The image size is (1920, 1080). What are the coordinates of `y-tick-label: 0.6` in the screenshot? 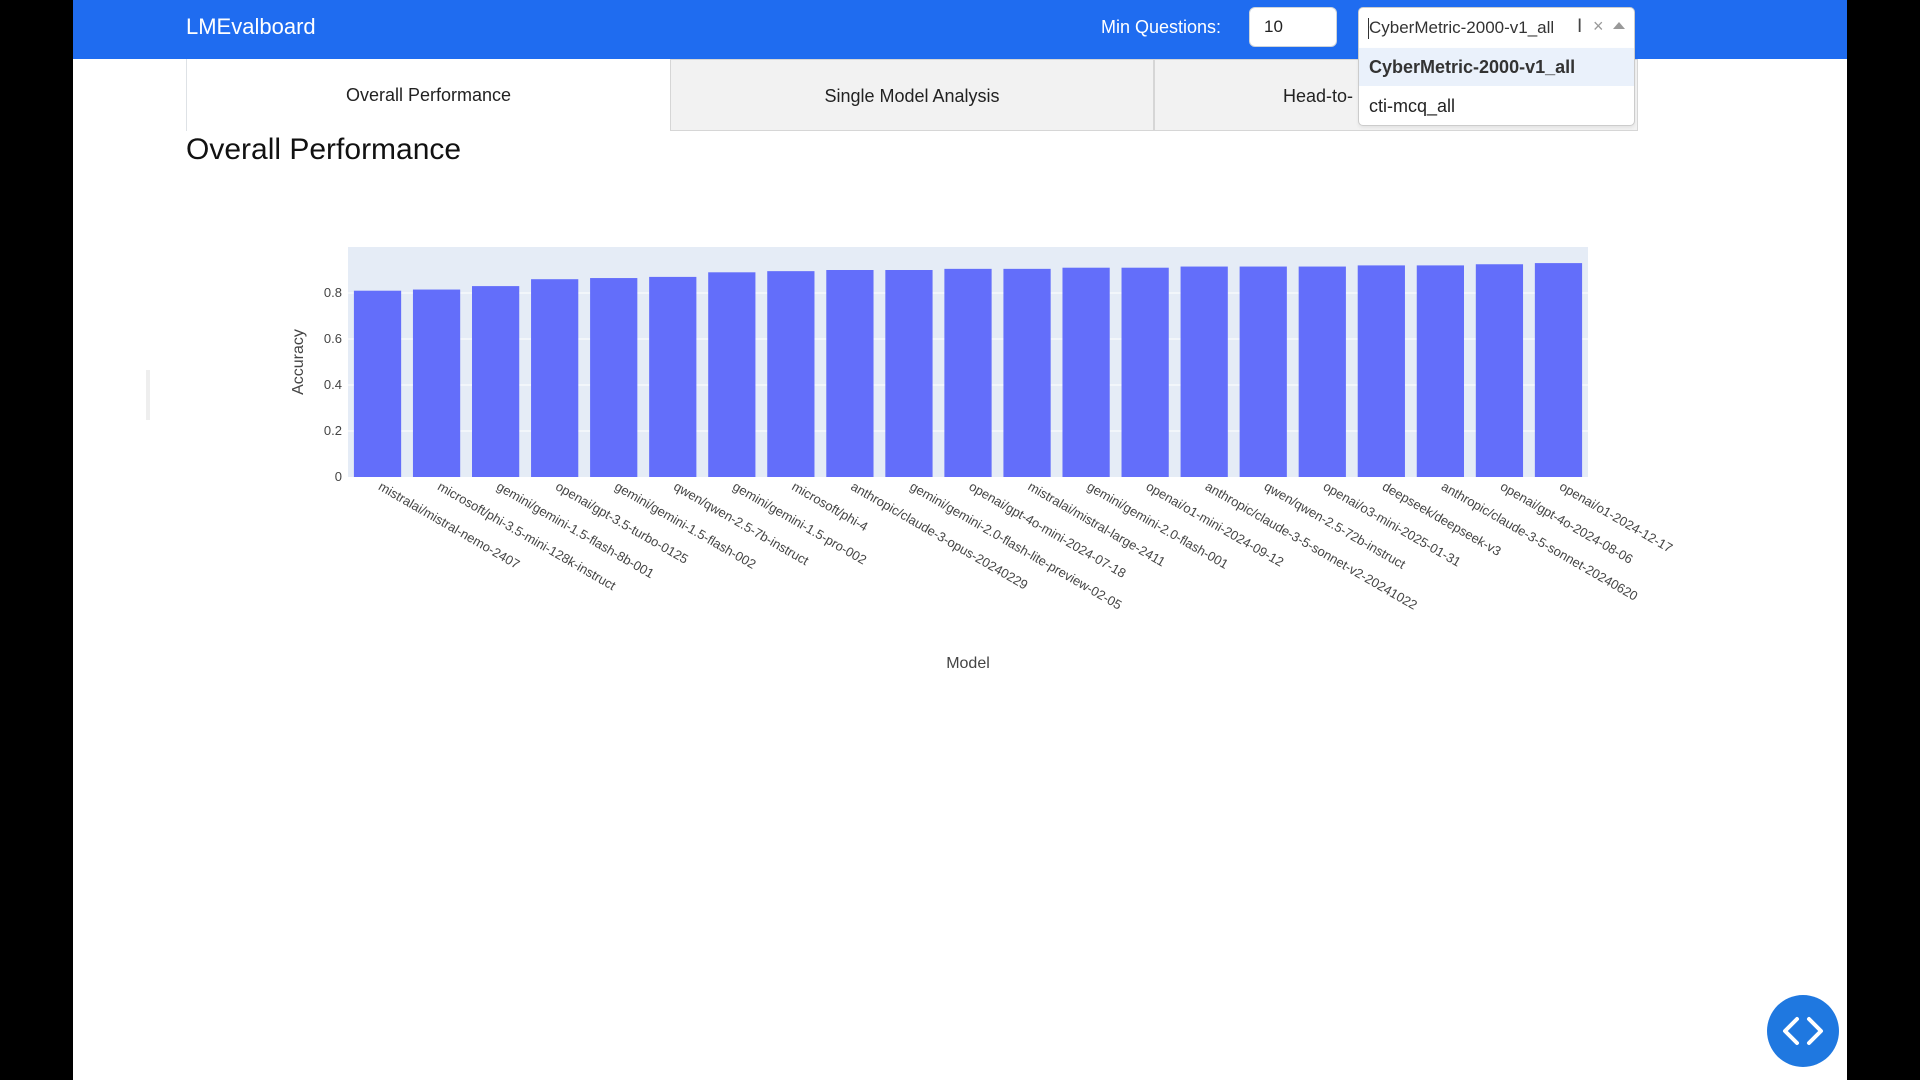 It's located at (333, 338).